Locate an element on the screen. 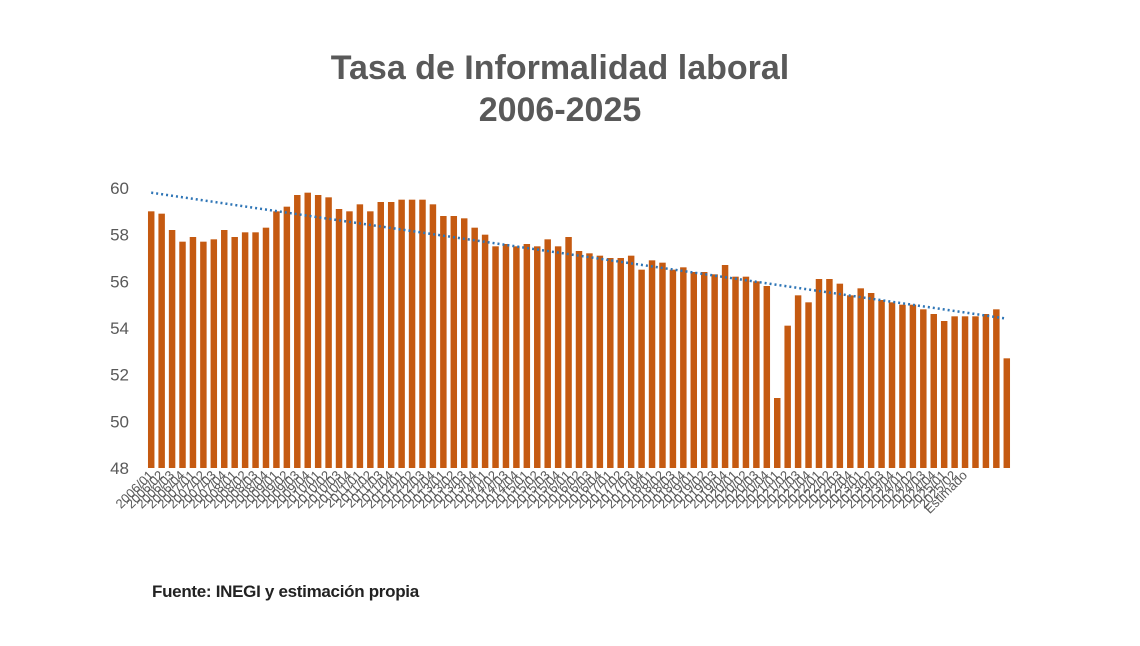  trendline-path is located at coordinates (579, 255).